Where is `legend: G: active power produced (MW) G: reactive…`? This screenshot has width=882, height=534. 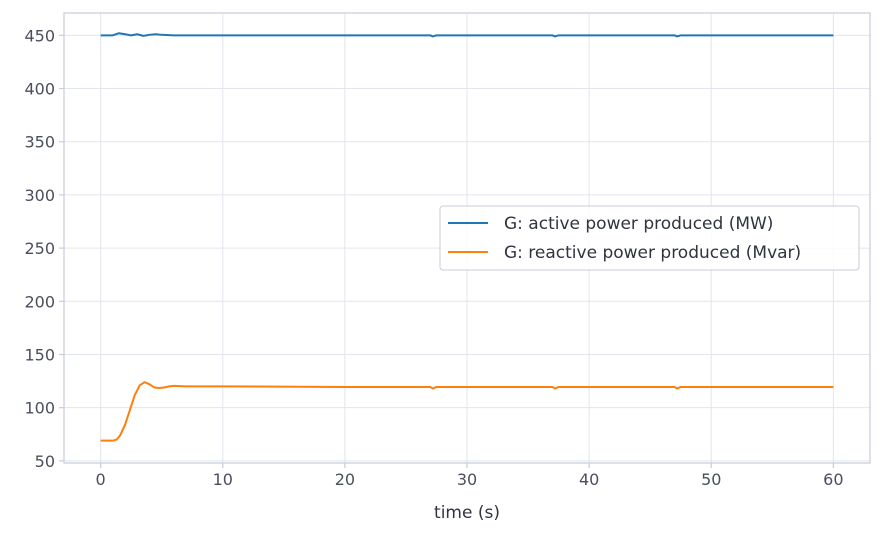
legend: G: active power produced (MW) G: reactive… is located at coordinates (649, 238).